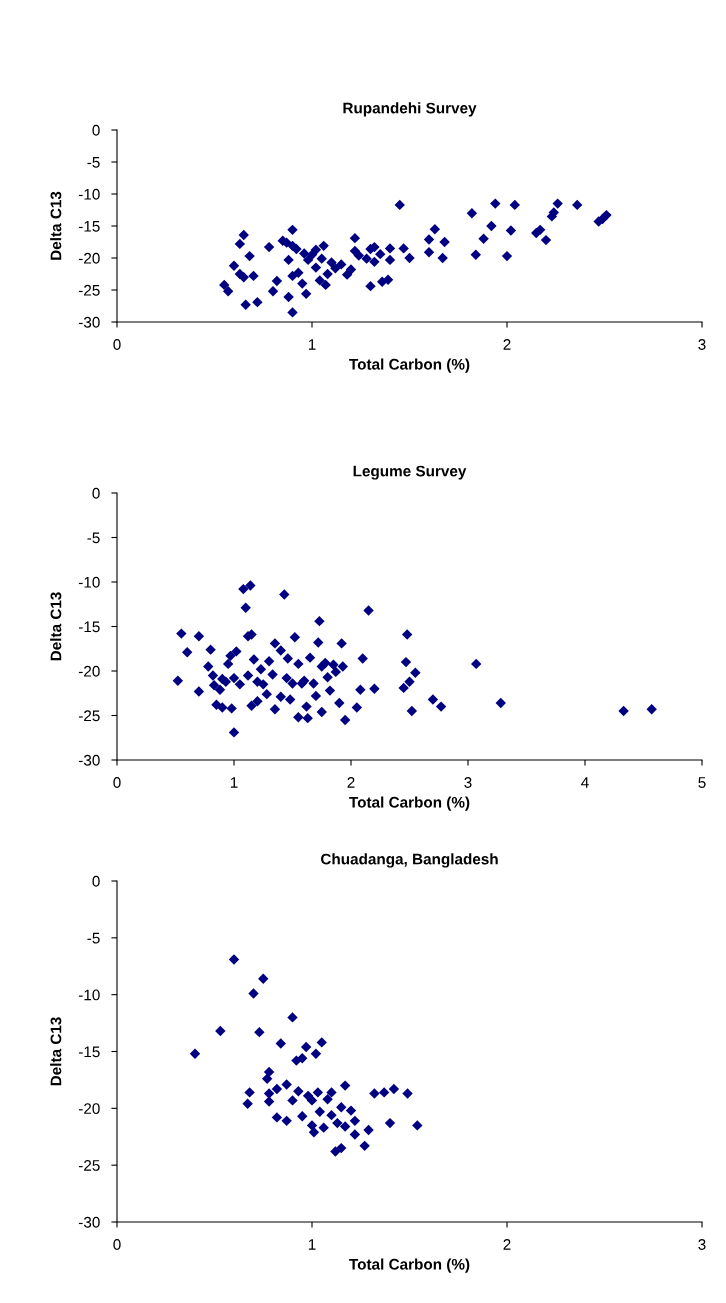 The height and width of the screenshot is (1303, 726). I want to click on x-tick-label: 5, so click(702, 782).